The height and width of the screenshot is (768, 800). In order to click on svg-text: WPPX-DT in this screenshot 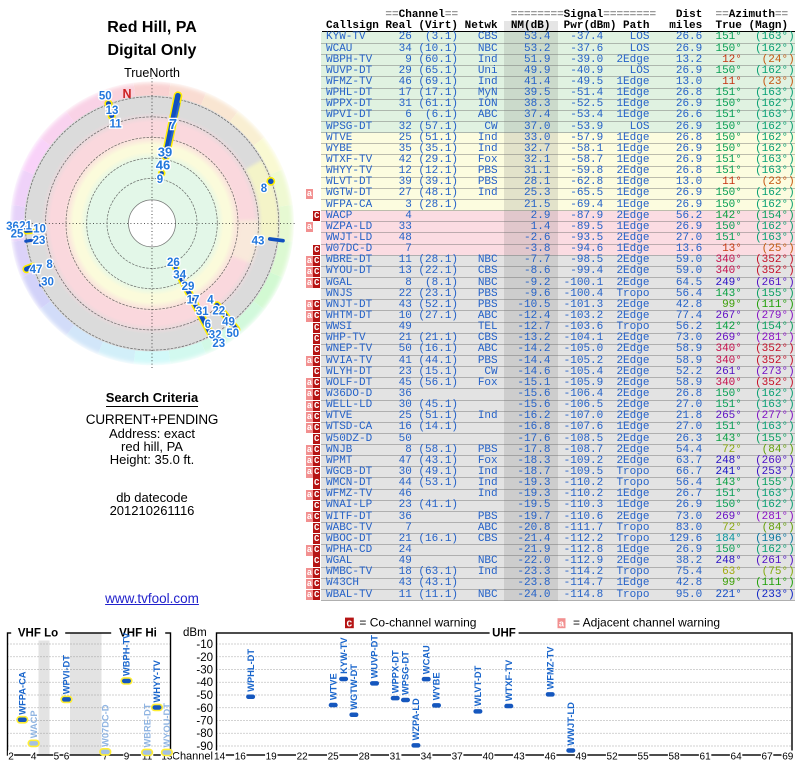, I will do `click(395, 671)`.